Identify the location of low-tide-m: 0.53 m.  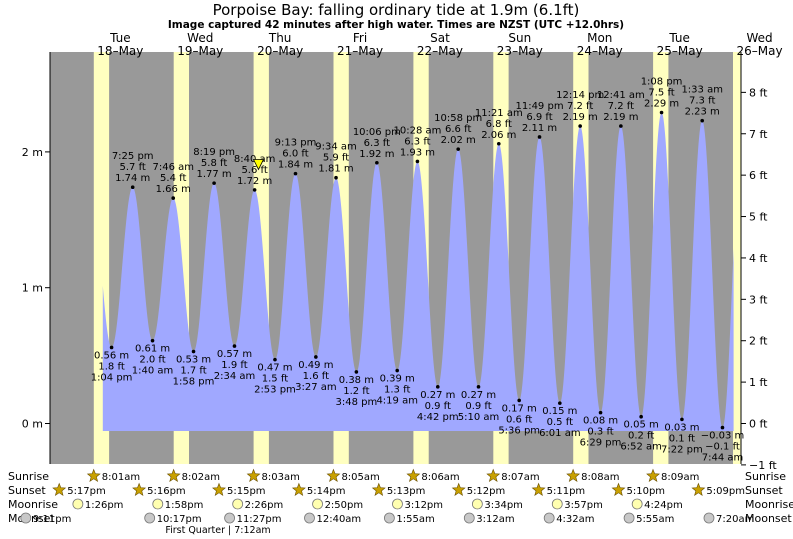
(193, 360).